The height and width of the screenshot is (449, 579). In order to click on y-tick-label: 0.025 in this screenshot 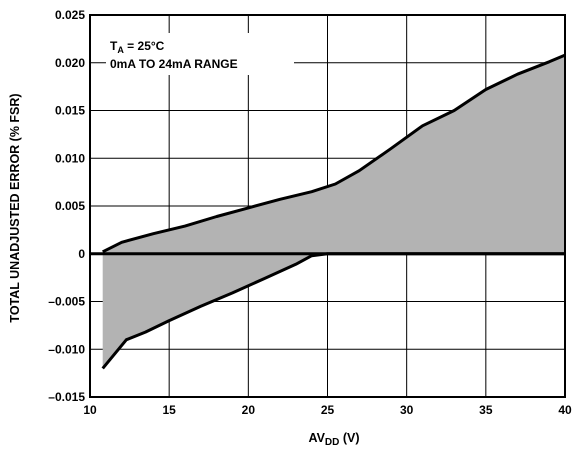, I will do `click(70, 15)`.